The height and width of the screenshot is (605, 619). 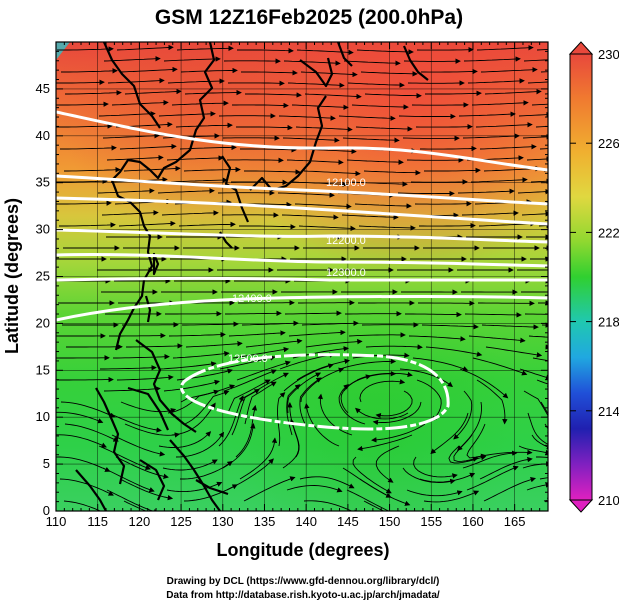 I want to click on colorbar-tick-label: 222, so click(x=608, y=232).